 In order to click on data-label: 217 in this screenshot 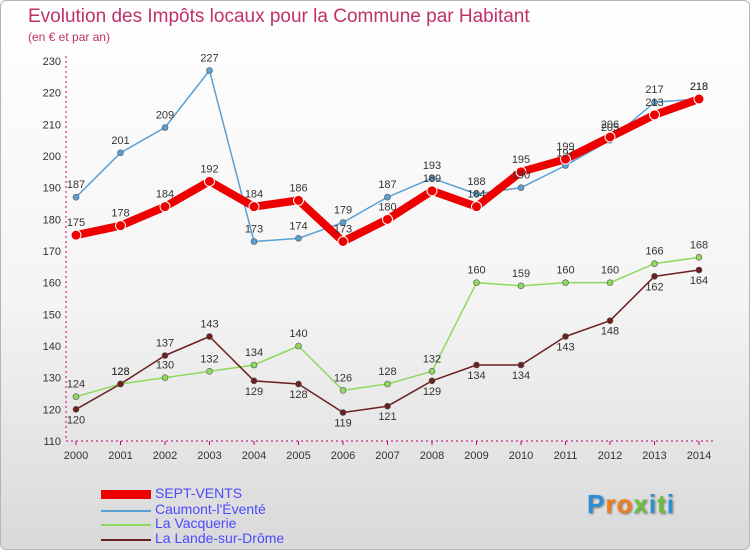, I will do `click(654, 90)`.